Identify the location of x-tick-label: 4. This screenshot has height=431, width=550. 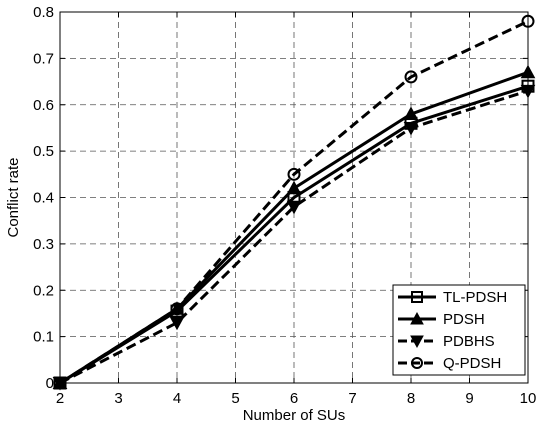
(177, 398).